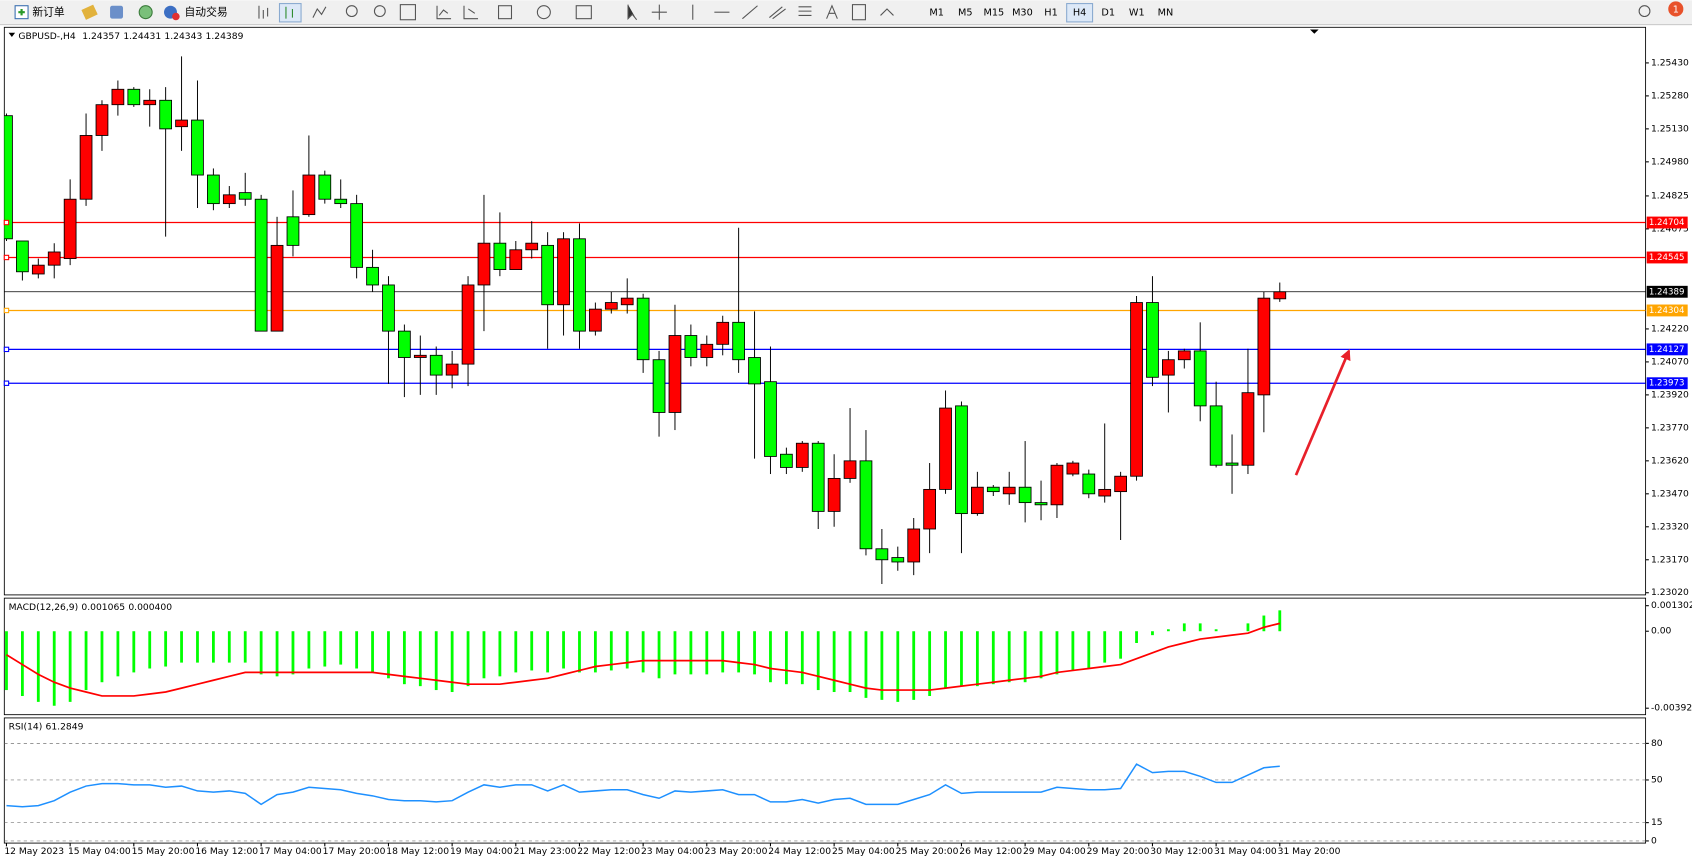  What do you see at coordinates (799, 851) in the screenshot?
I see `x-tick-label: 24 May 12:00` at bounding box center [799, 851].